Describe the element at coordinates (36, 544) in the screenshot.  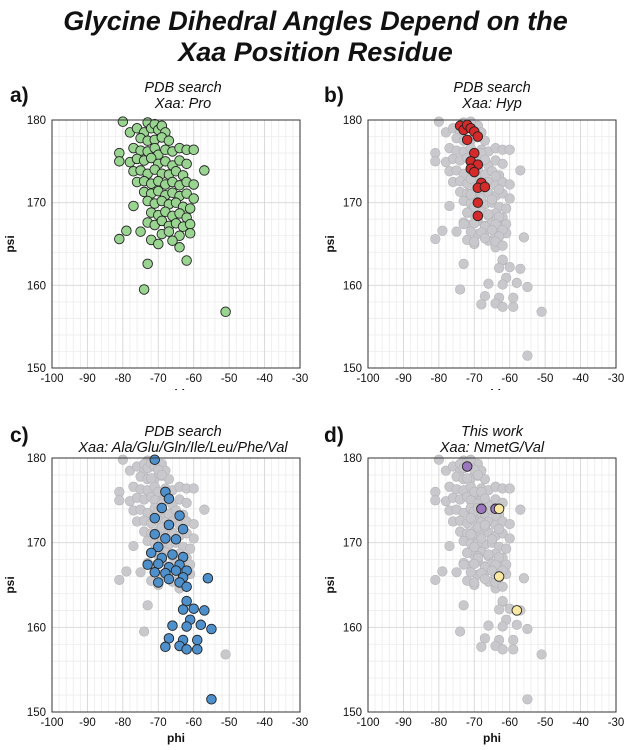
I see `y-tick-label: 170` at that location.